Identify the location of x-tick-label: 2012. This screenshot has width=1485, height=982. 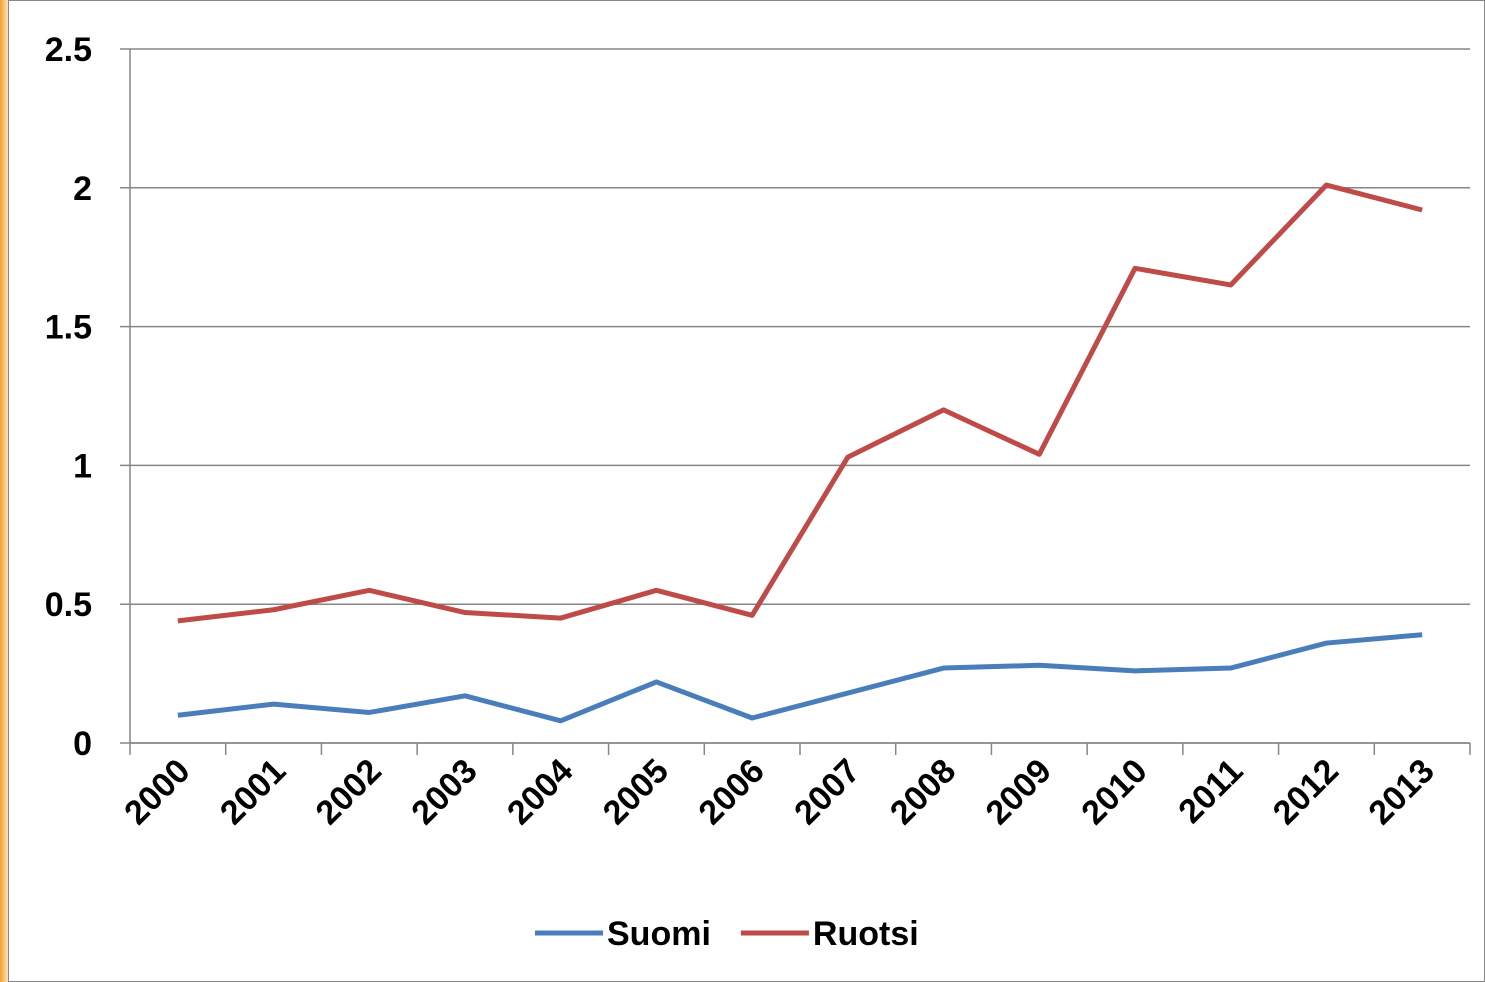
(1306, 792).